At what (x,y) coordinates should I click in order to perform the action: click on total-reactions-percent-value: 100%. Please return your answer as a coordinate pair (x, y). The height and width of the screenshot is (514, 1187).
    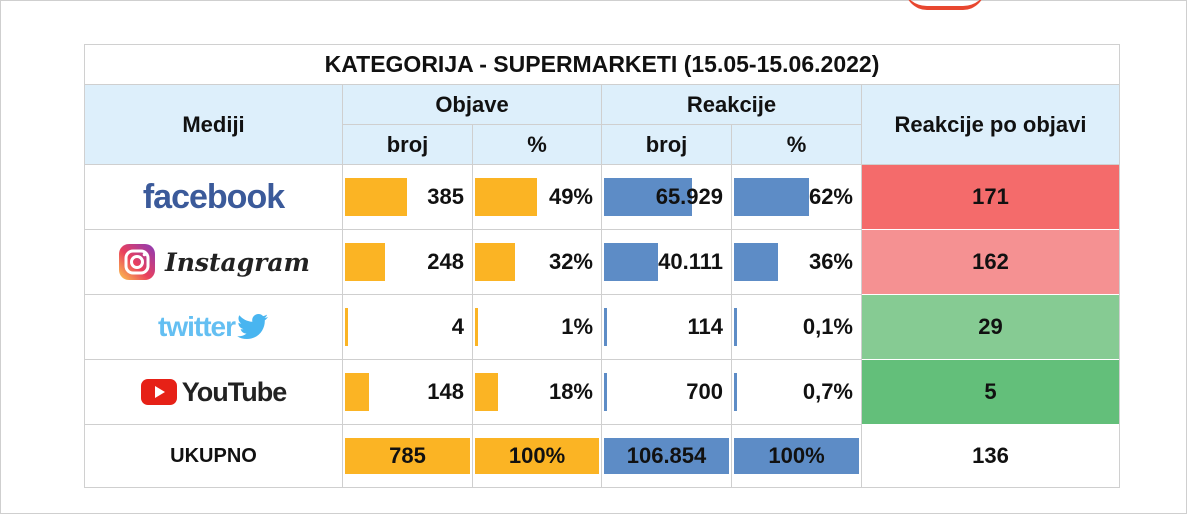
    Looking at the image, I should click on (797, 456).